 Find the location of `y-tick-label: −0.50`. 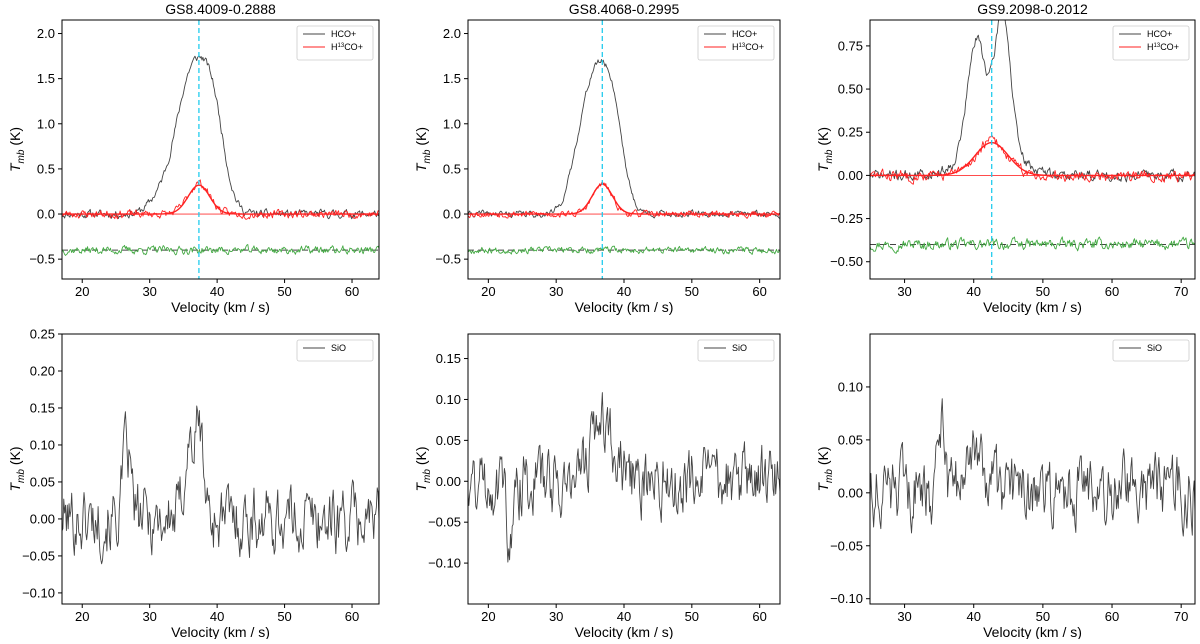

y-tick-label: −0.50 is located at coordinates (846, 261).